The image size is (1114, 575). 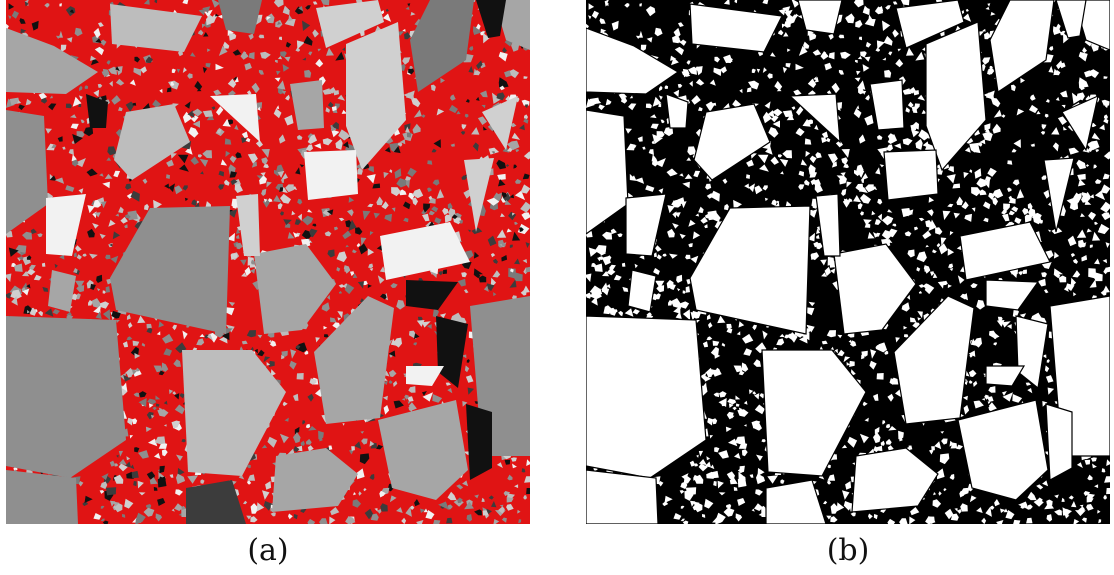 What do you see at coordinates (1071, 19) in the screenshot?
I see `aggregate-void` at bounding box center [1071, 19].